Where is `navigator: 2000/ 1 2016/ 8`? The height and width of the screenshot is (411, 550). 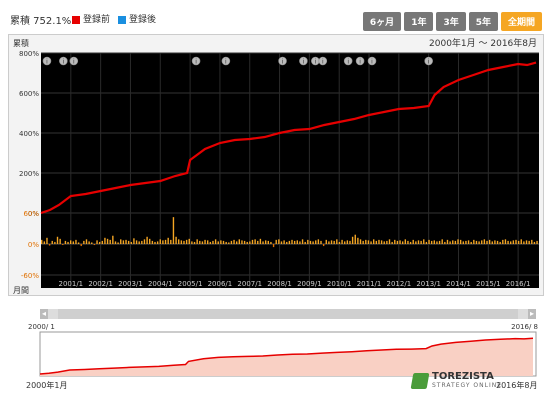
navigator: 2000/ 1 2016/ 8 is located at coordinates (276, 350).